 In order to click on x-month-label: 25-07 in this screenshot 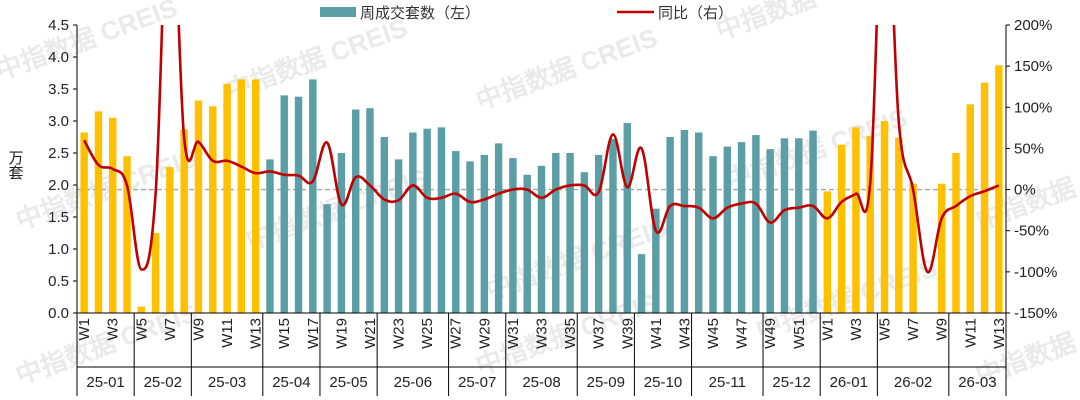, I will do `click(477, 382)`.